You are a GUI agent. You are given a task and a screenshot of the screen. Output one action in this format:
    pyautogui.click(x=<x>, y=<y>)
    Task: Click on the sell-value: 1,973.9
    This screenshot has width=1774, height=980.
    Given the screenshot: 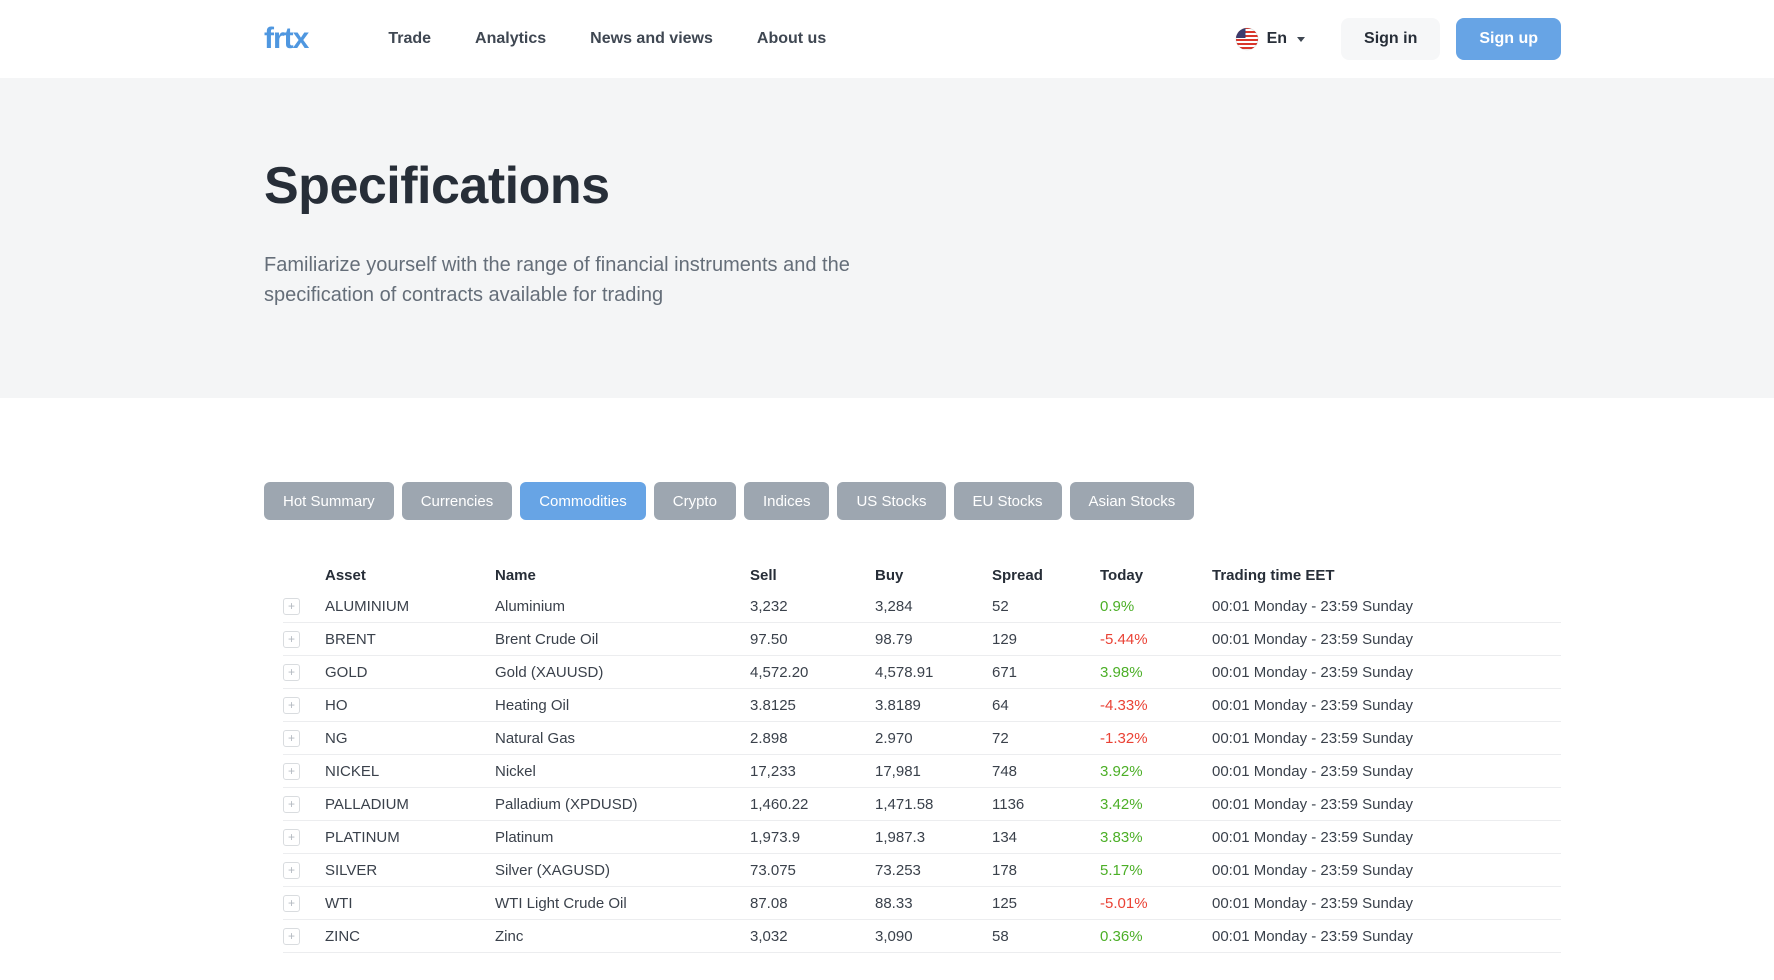 What is the action you would take?
    pyautogui.click(x=775, y=837)
    